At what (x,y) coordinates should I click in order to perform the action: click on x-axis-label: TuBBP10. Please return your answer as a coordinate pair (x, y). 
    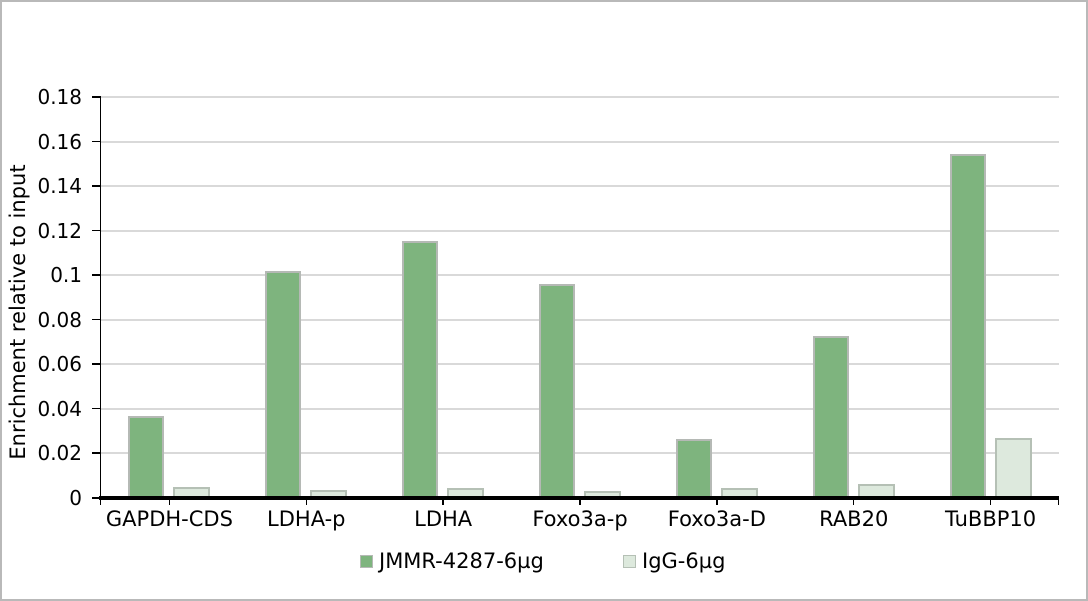
    Looking at the image, I should click on (990, 519).